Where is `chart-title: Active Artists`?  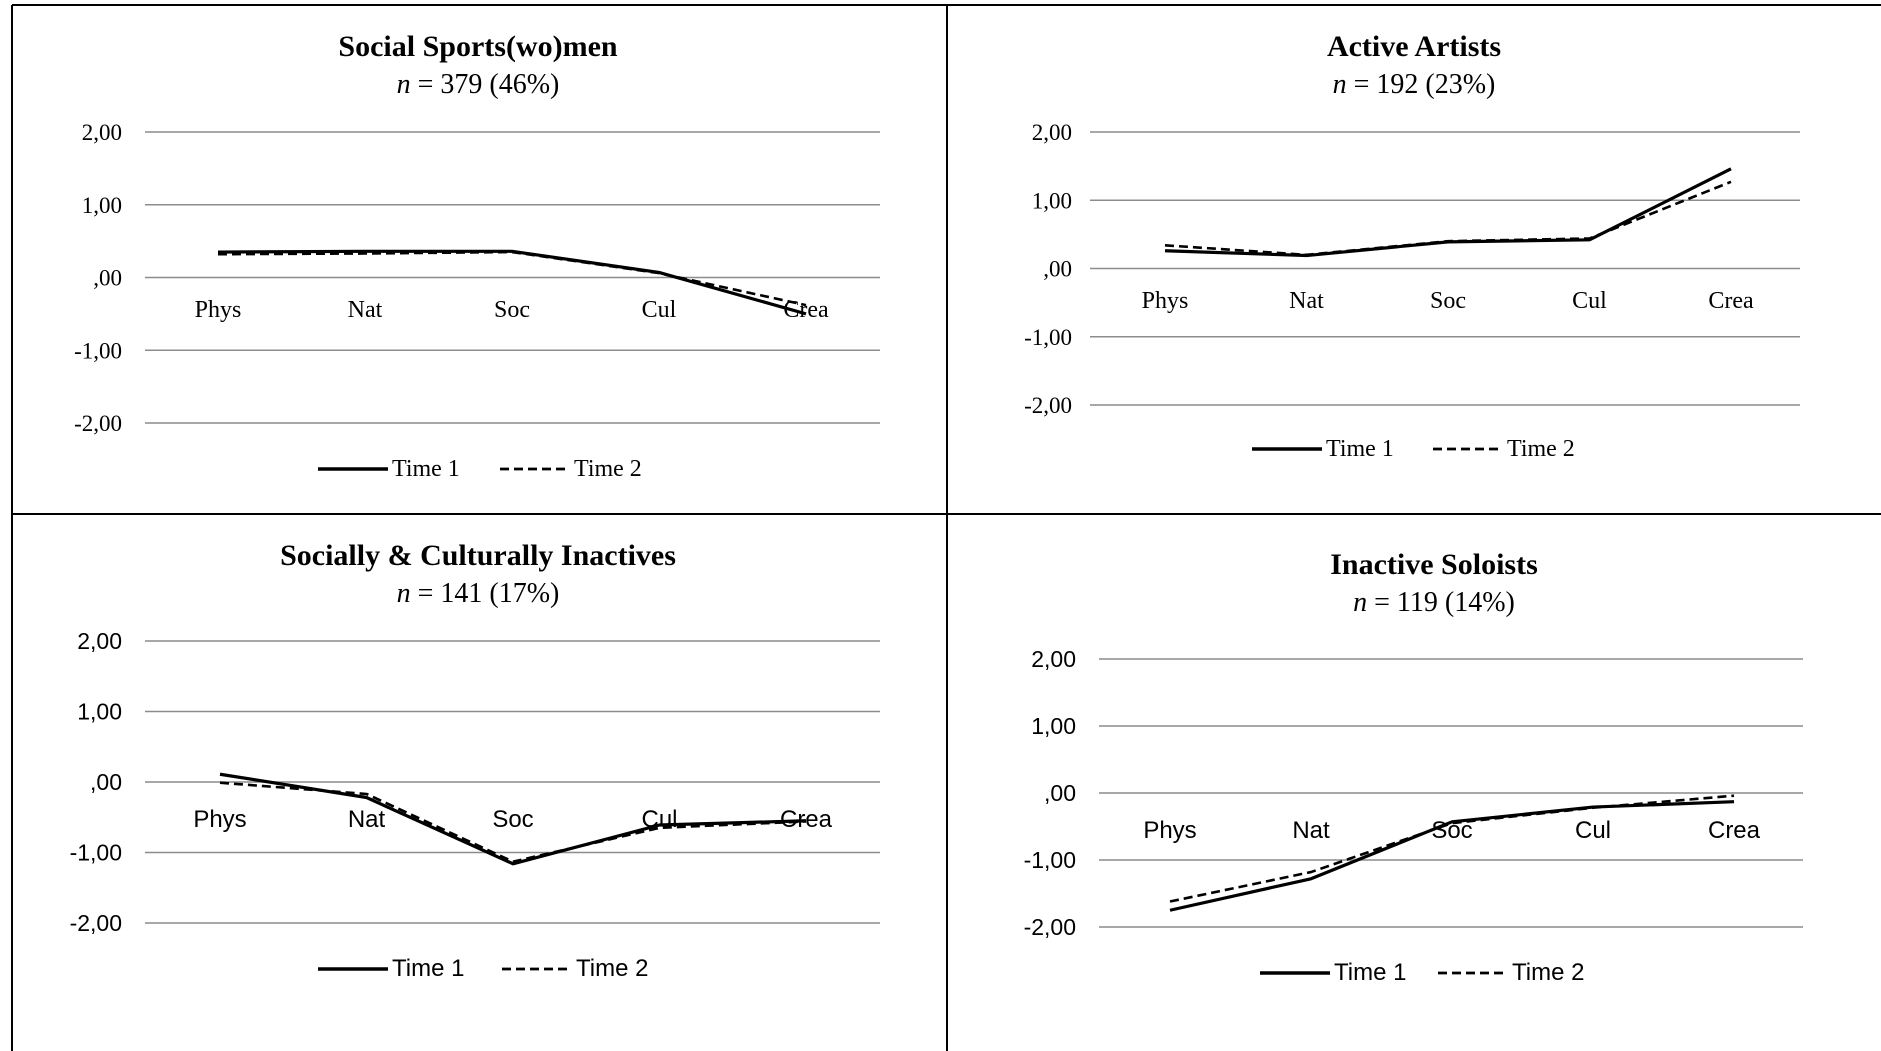
chart-title: Active Artists is located at coordinates (1414, 46).